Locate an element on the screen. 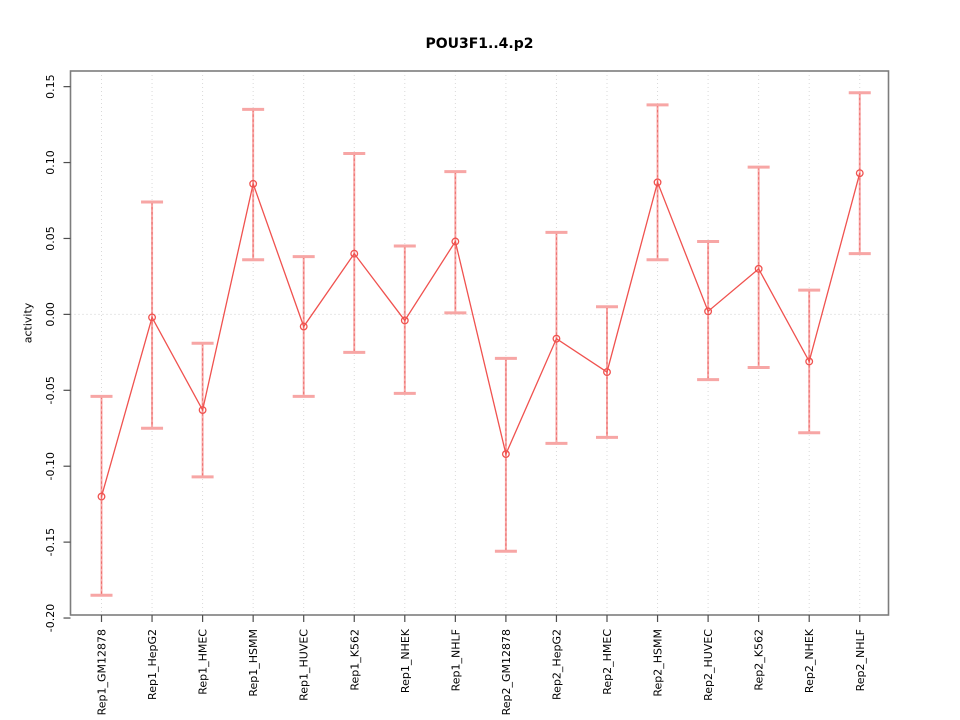  y-tick-label: 0.00 is located at coordinates (50, 314).